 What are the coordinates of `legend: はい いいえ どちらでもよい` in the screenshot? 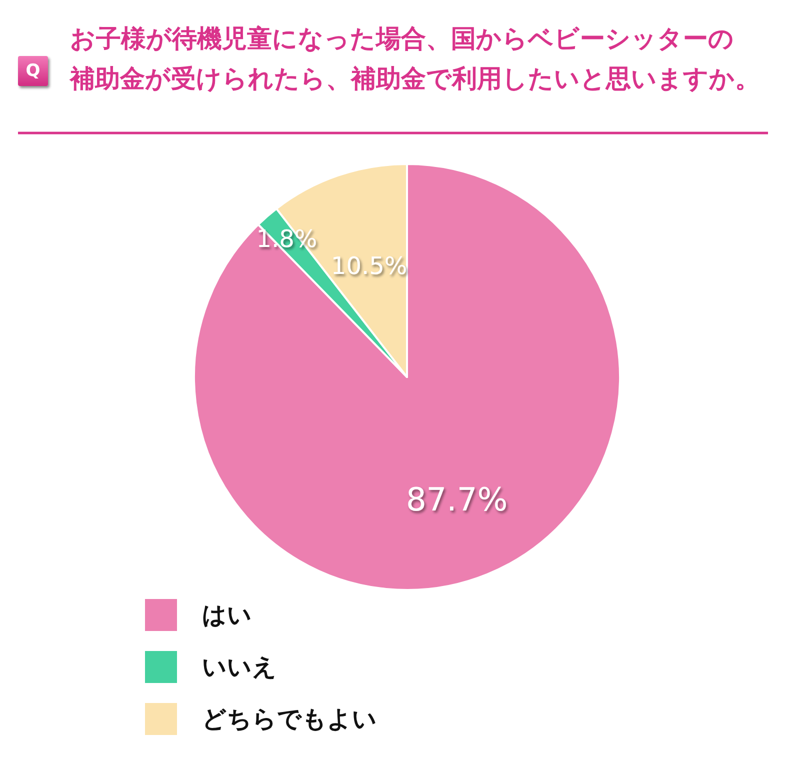 It's located at (261, 667).